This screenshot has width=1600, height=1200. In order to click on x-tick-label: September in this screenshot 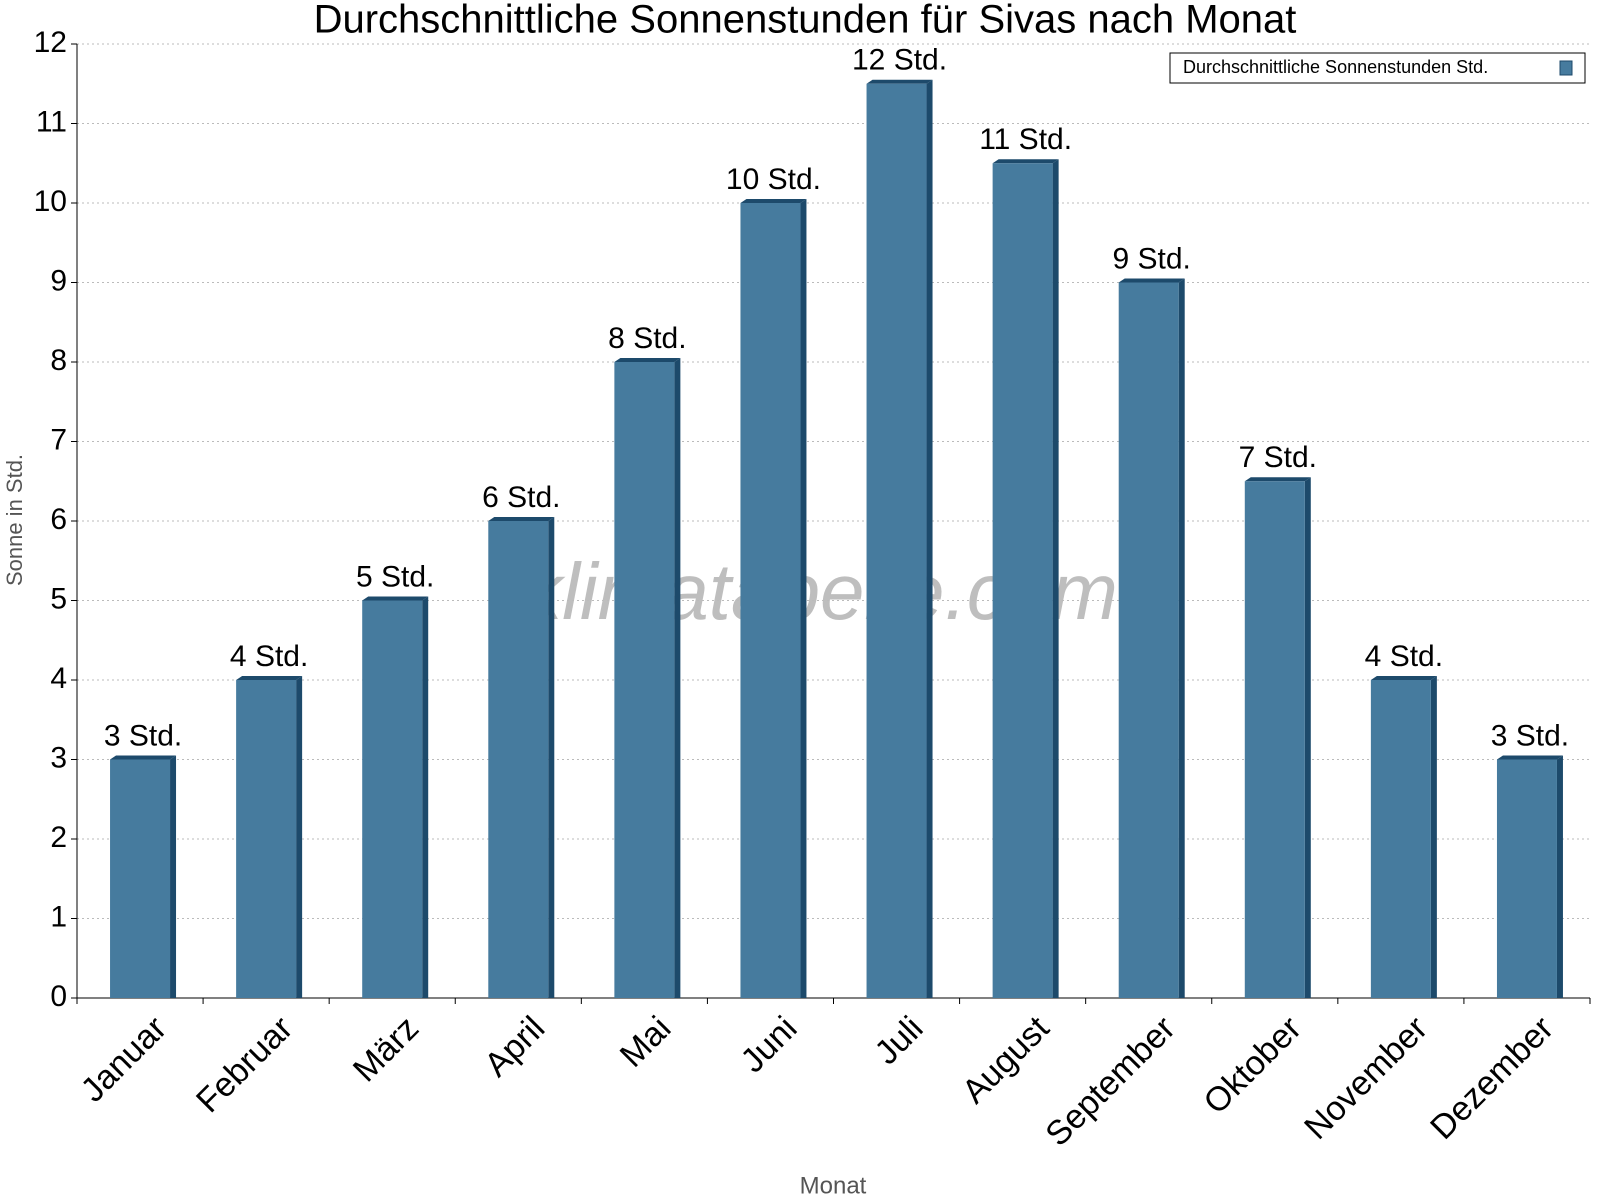, I will do `click(1110, 1081)`.